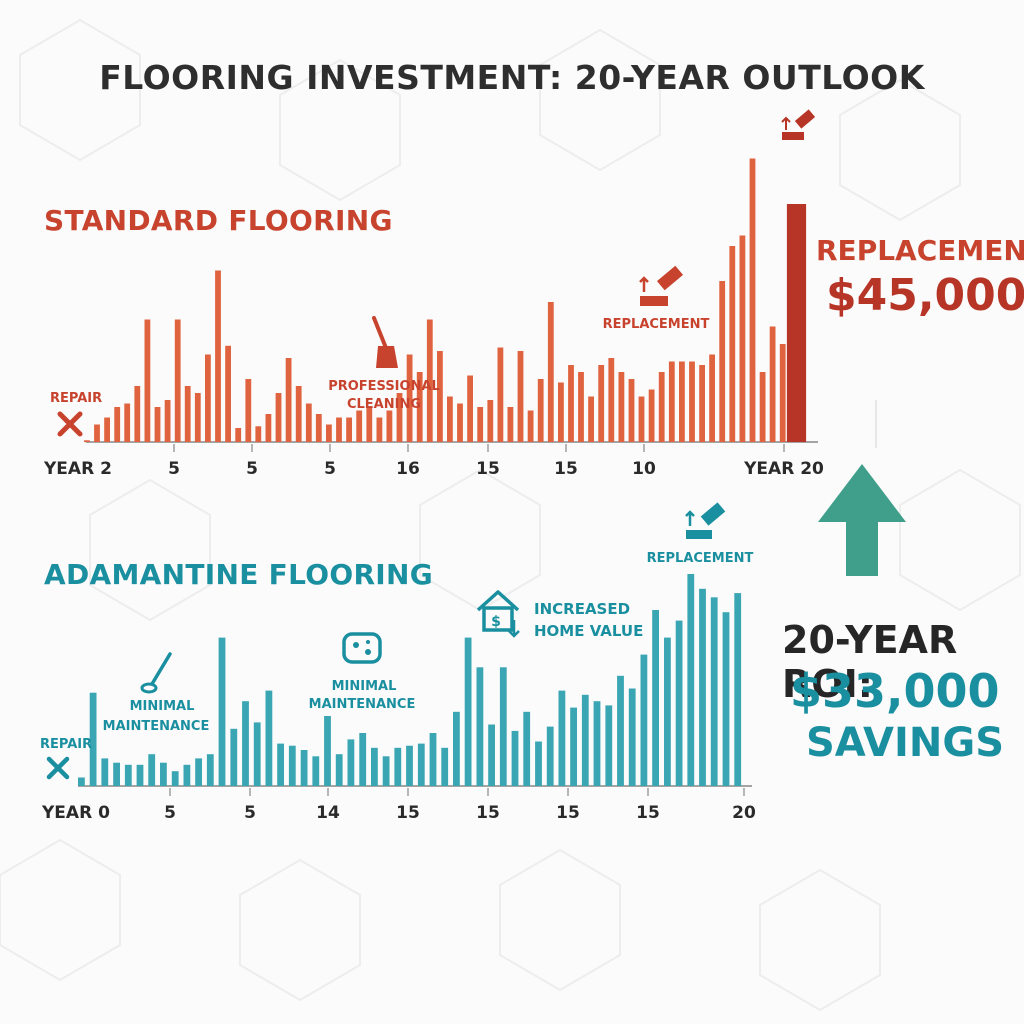  Describe the element at coordinates (70, 424) in the screenshot. I see `wrench-screwdriver-icon` at that location.